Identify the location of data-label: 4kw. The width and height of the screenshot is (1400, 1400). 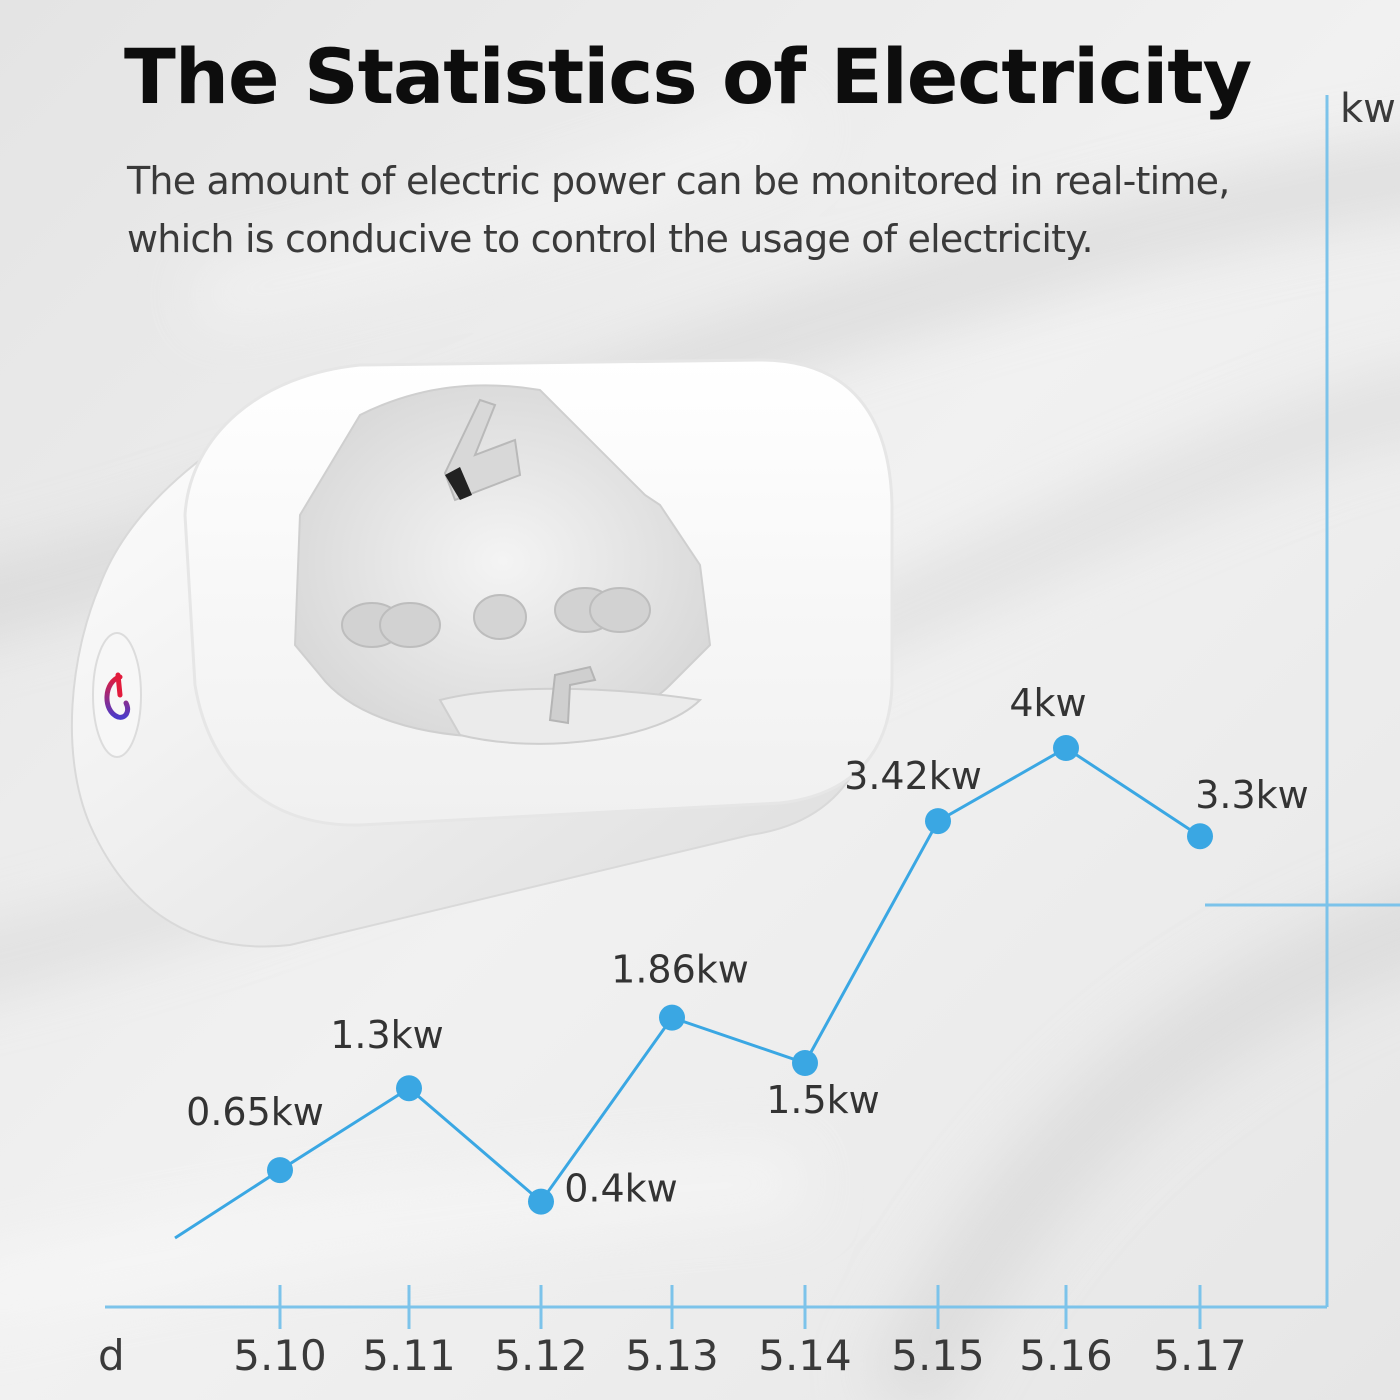
(1047, 703).